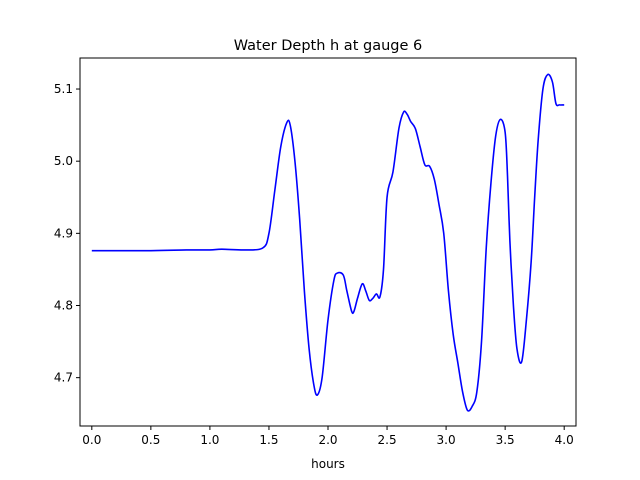  What do you see at coordinates (150, 440) in the screenshot?
I see `x-tick-label: 0.5` at bounding box center [150, 440].